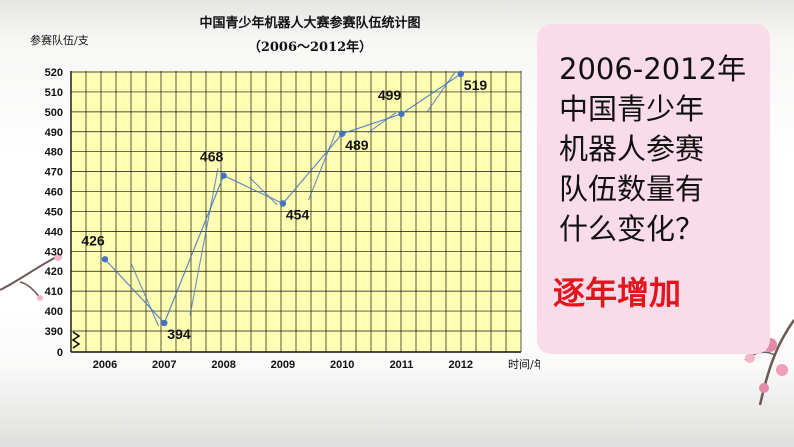 The image size is (794, 447). Describe the element at coordinates (390, 95) in the screenshot. I see `data-label: 499` at that location.